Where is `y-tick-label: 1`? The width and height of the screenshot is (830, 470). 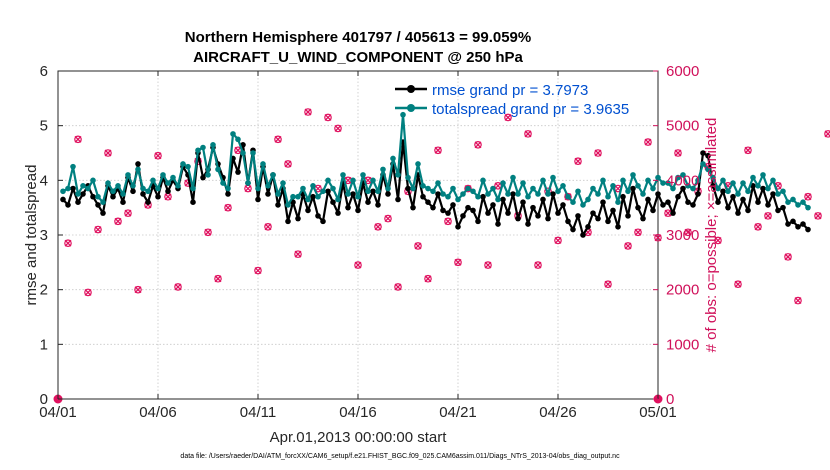 y-tick-label: 1 is located at coordinates (44, 344).